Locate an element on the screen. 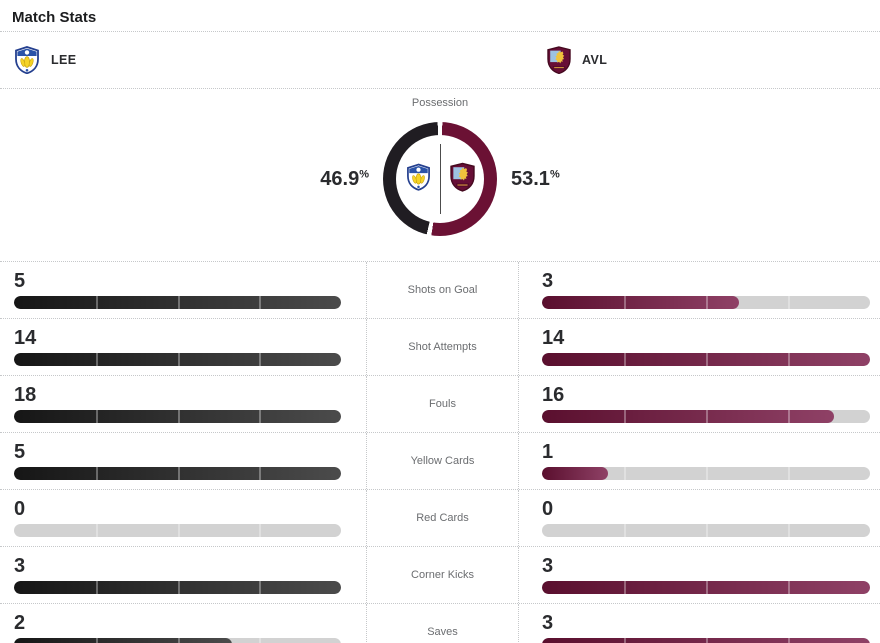  home-team-abbr: LEE is located at coordinates (64, 60).